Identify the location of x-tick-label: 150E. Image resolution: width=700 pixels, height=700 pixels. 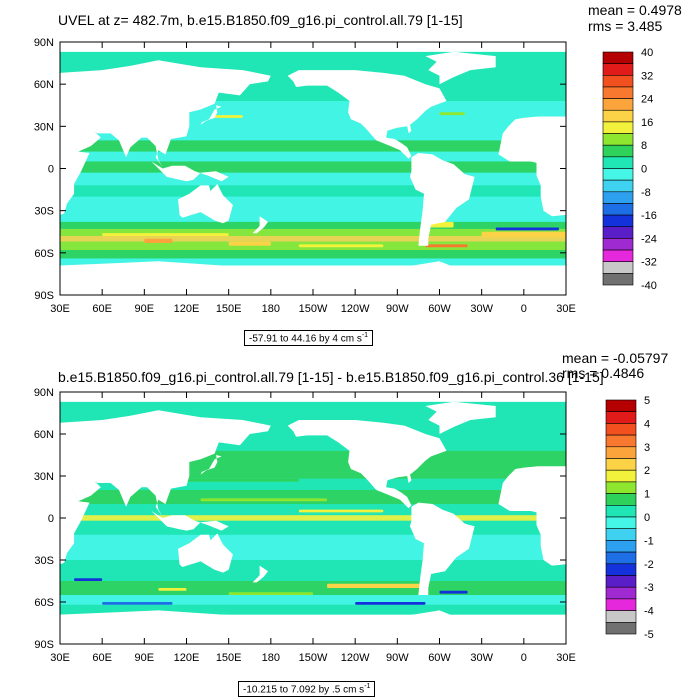
(229, 309).